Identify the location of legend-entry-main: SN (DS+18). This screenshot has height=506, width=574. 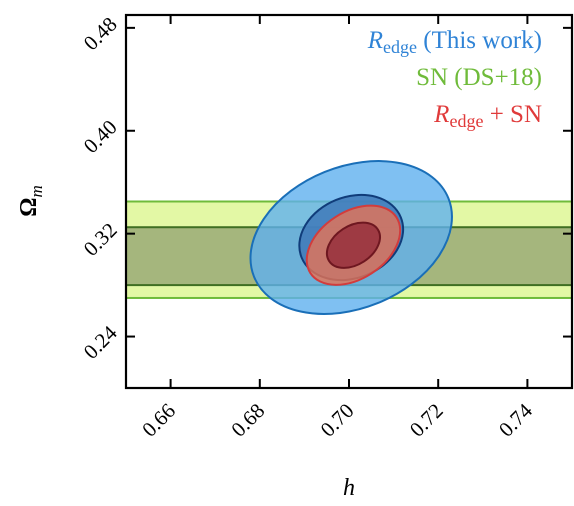
(479, 77).